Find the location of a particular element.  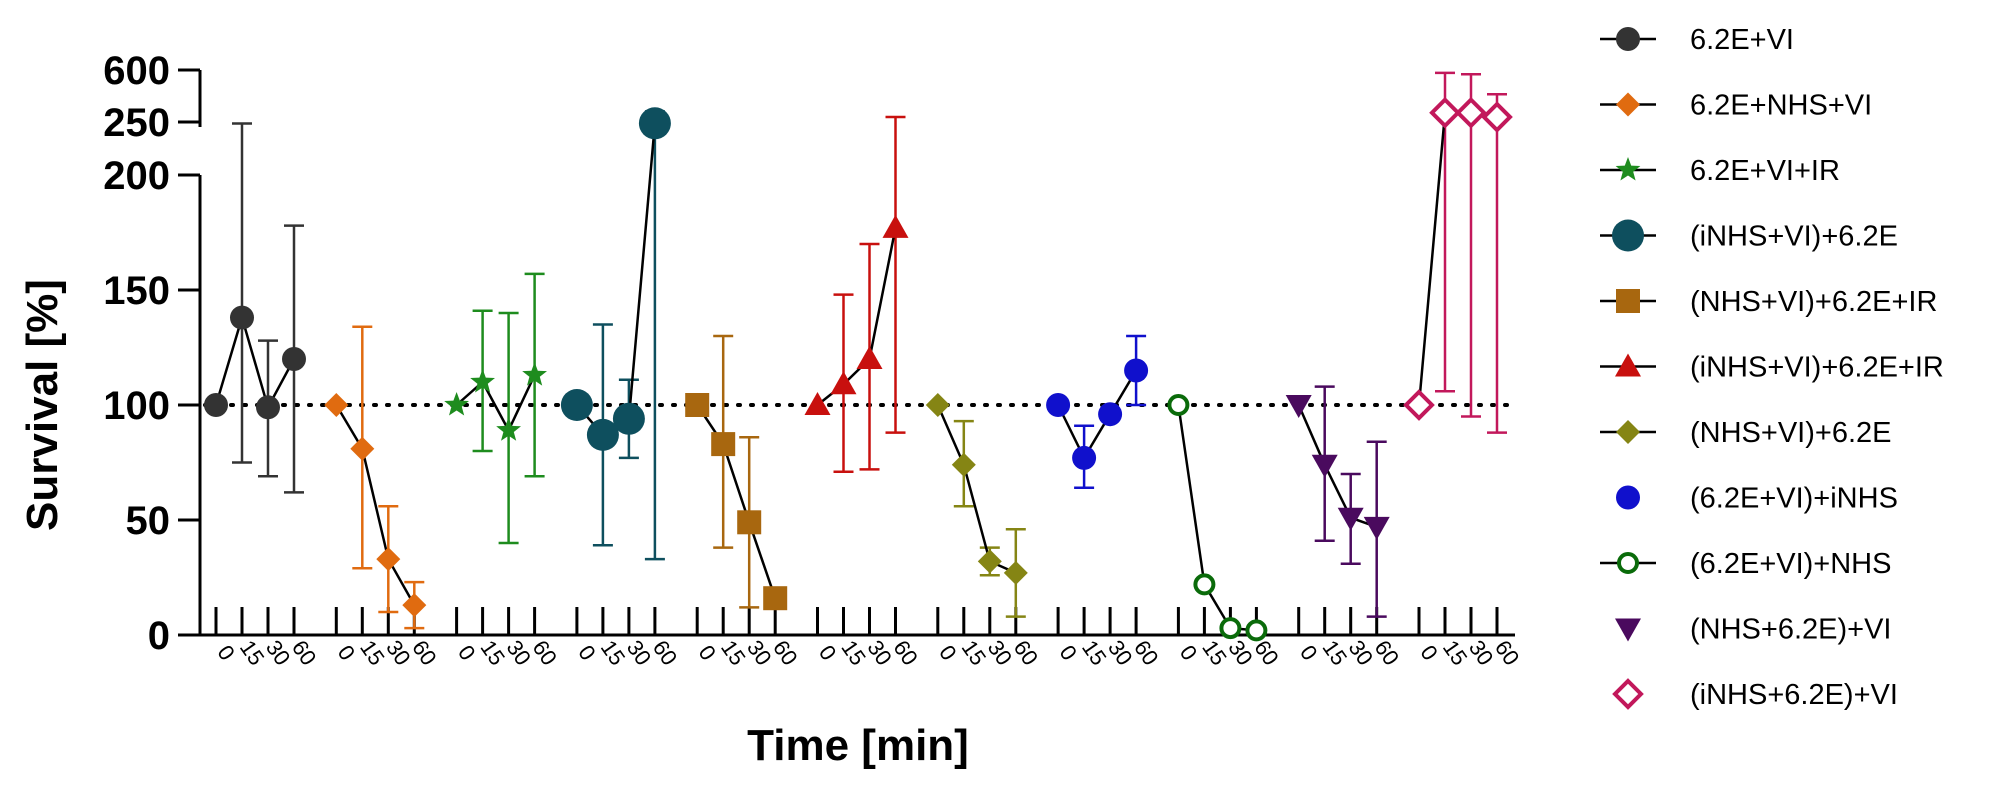

legend-label: (6.2E+VI)+NHS is located at coordinates (1790, 564).